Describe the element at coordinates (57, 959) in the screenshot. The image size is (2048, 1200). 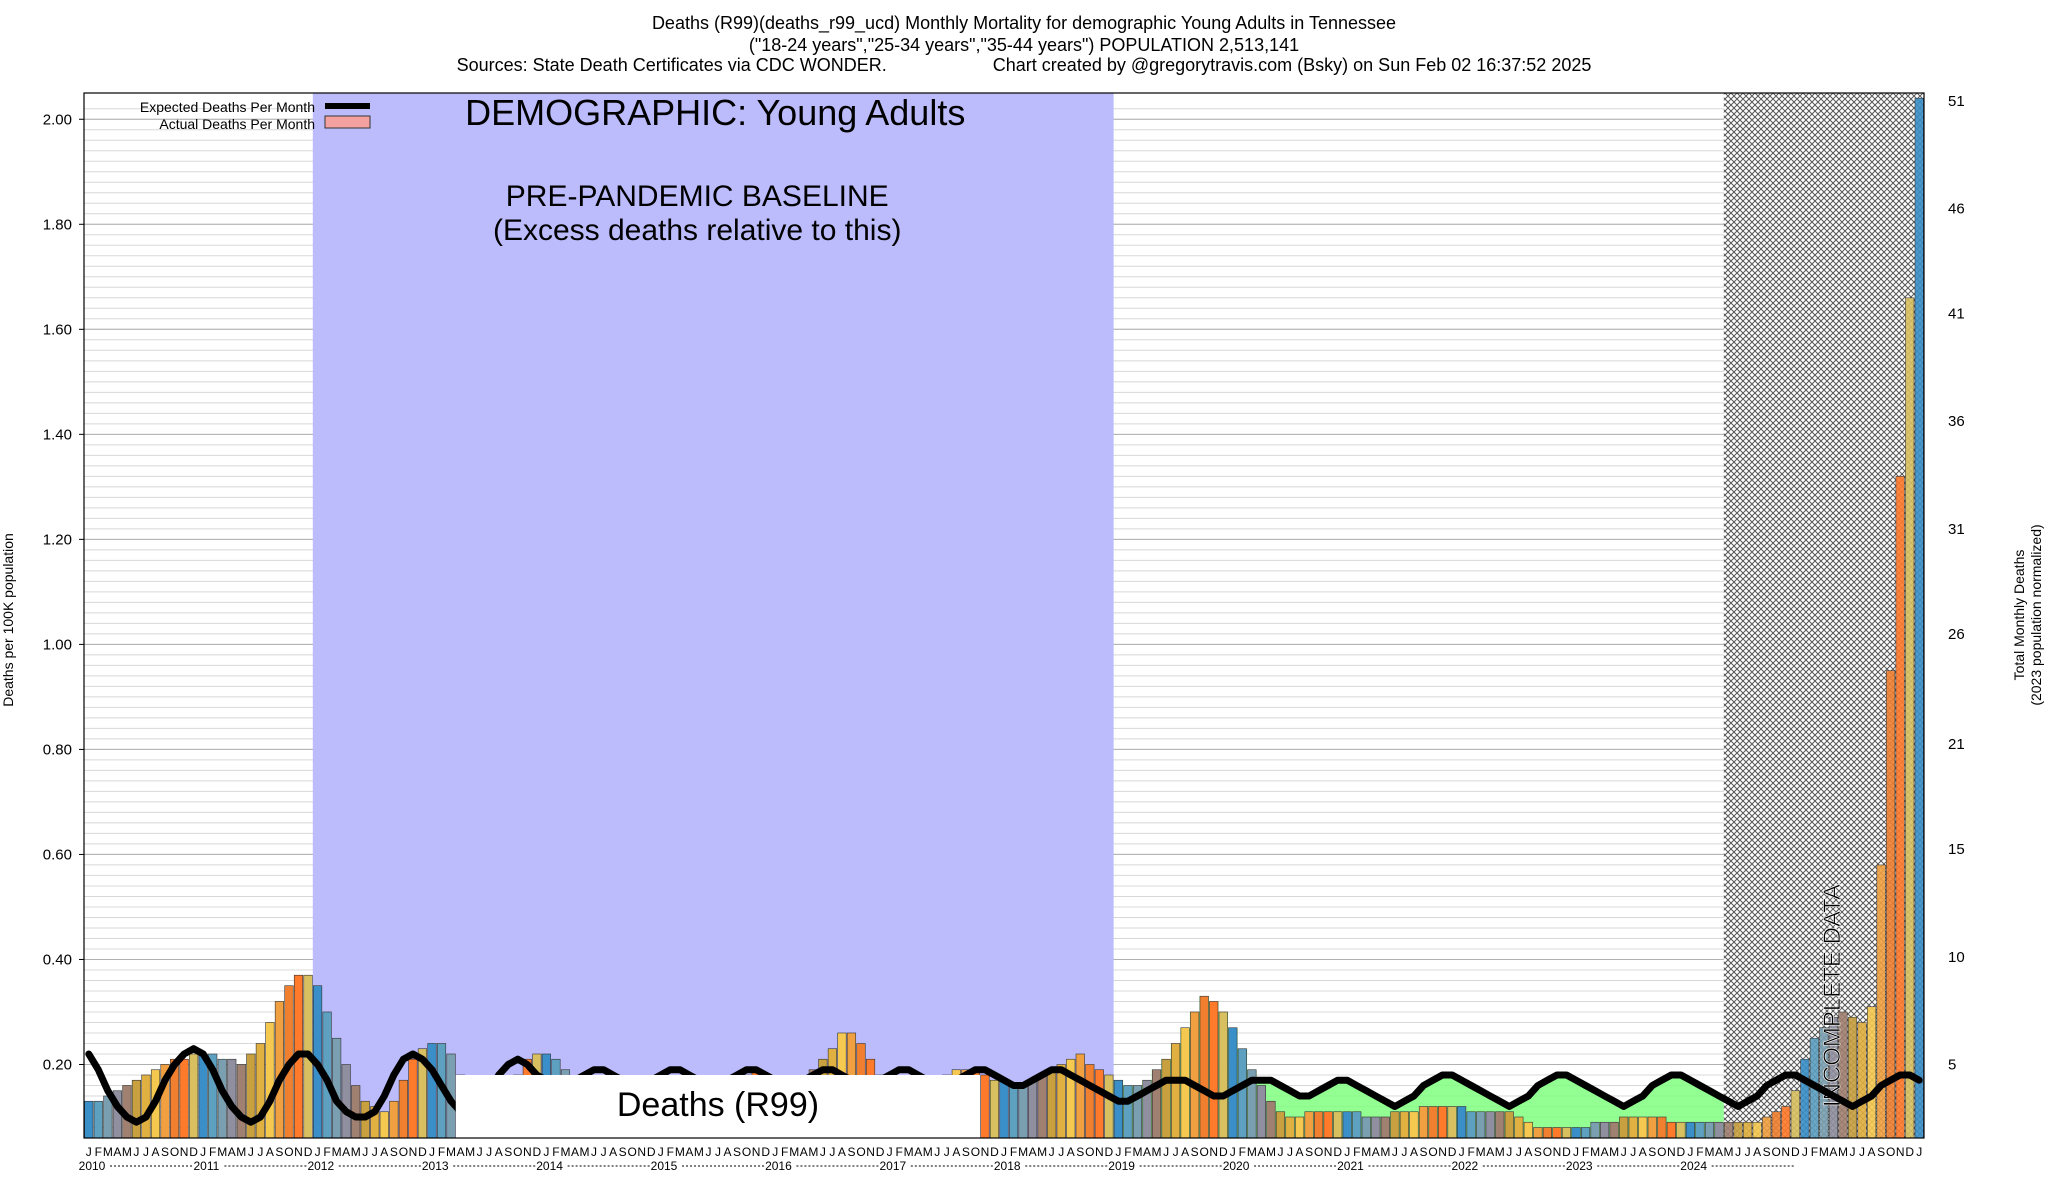
I see `y-tick-label: 0.40` at that location.